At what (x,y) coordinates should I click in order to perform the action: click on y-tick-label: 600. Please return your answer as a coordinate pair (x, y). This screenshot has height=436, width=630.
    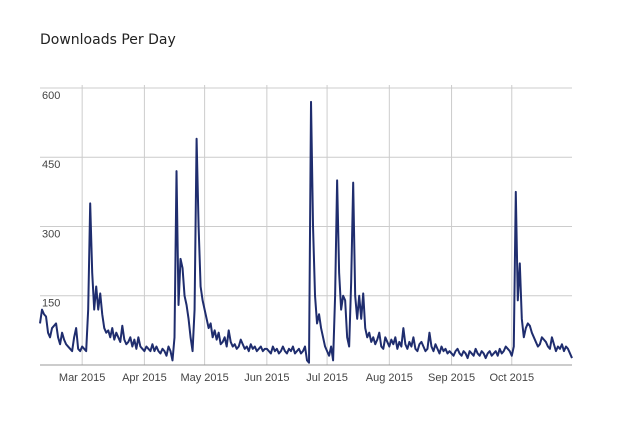
    Looking at the image, I should click on (51, 96).